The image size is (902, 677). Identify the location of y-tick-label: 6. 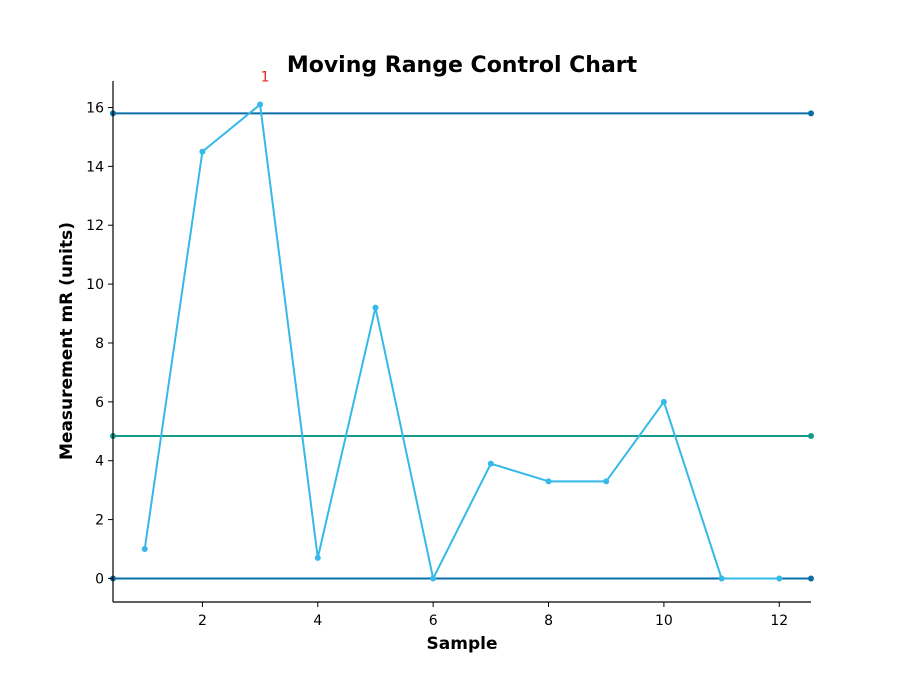
(99, 403).